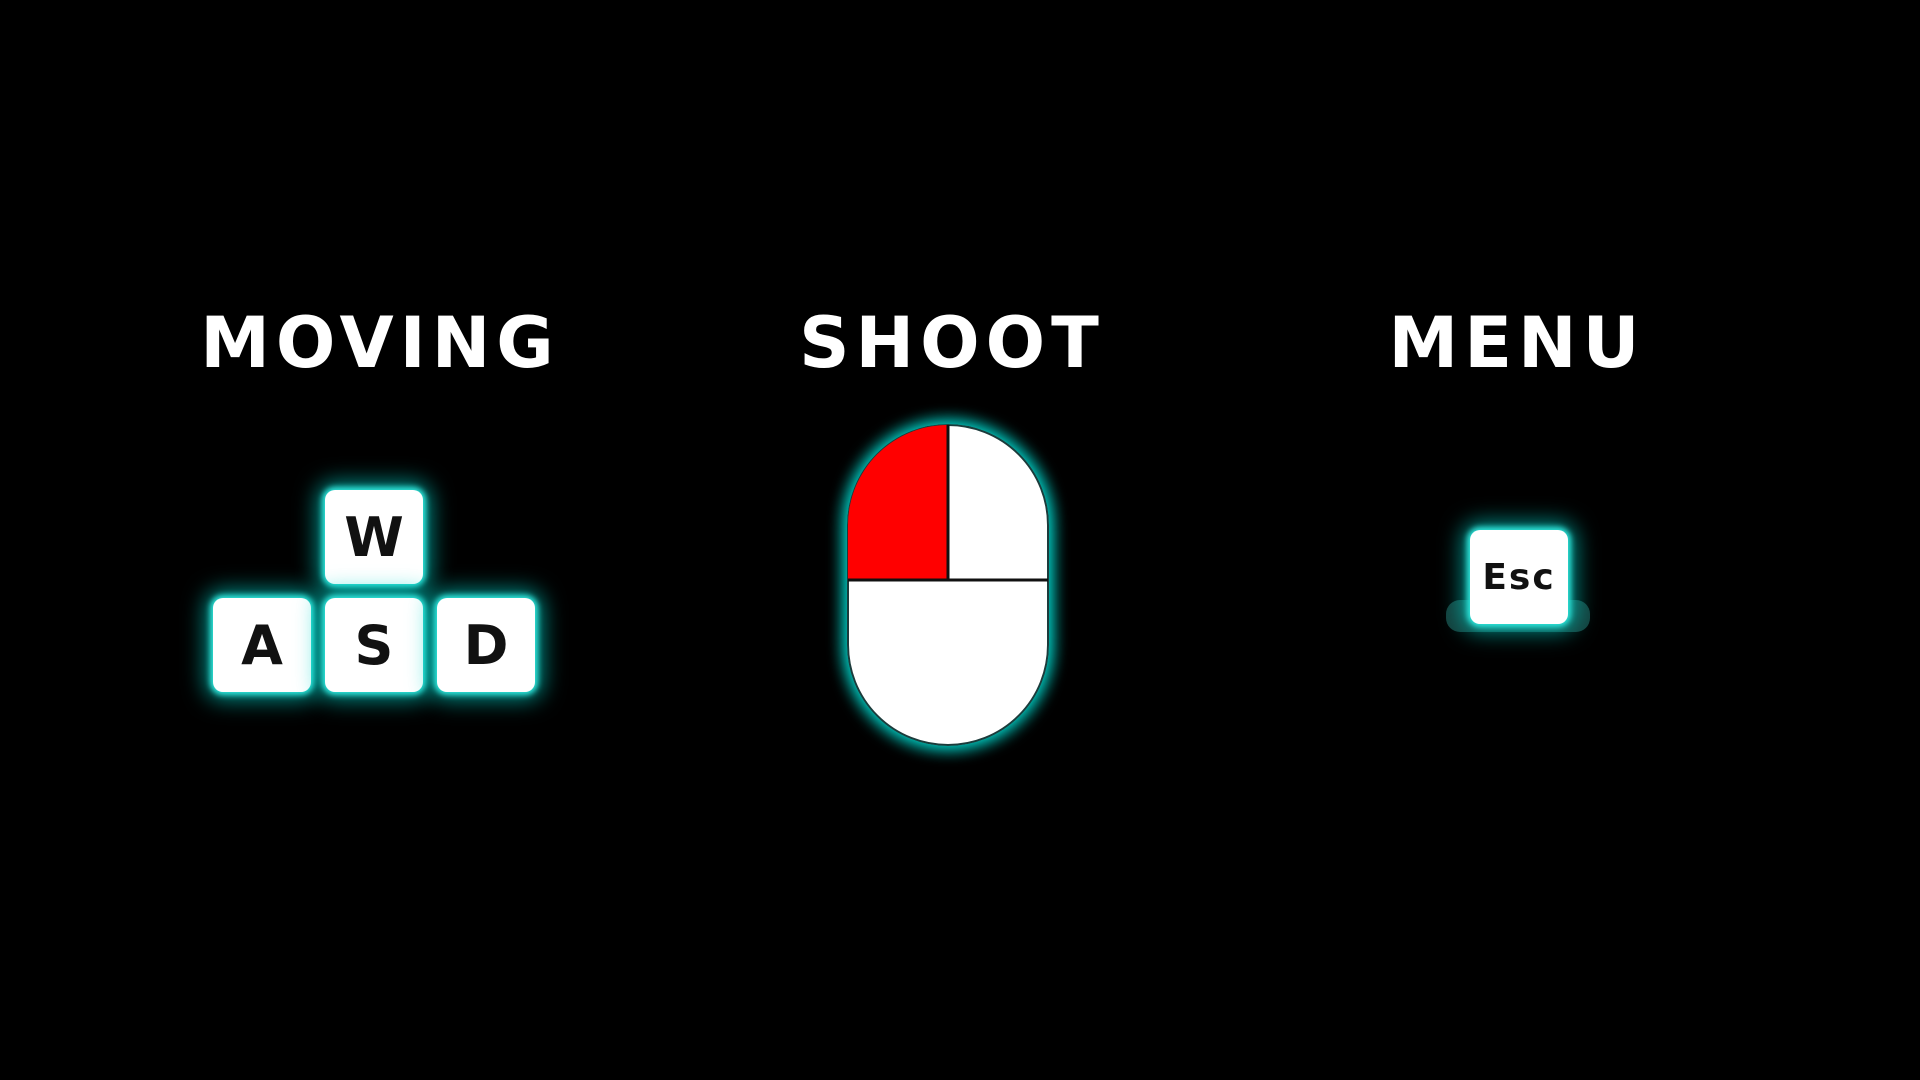  Describe the element at coordinates (380, 343) in the screenshot. I see `moving-title: MOVING` at that location.